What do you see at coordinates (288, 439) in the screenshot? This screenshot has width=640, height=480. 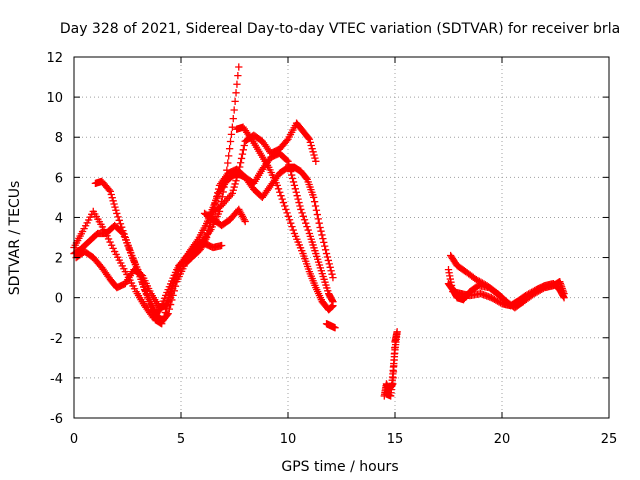 I see `x-tick-label: 10` at bounding box center [288, 439].